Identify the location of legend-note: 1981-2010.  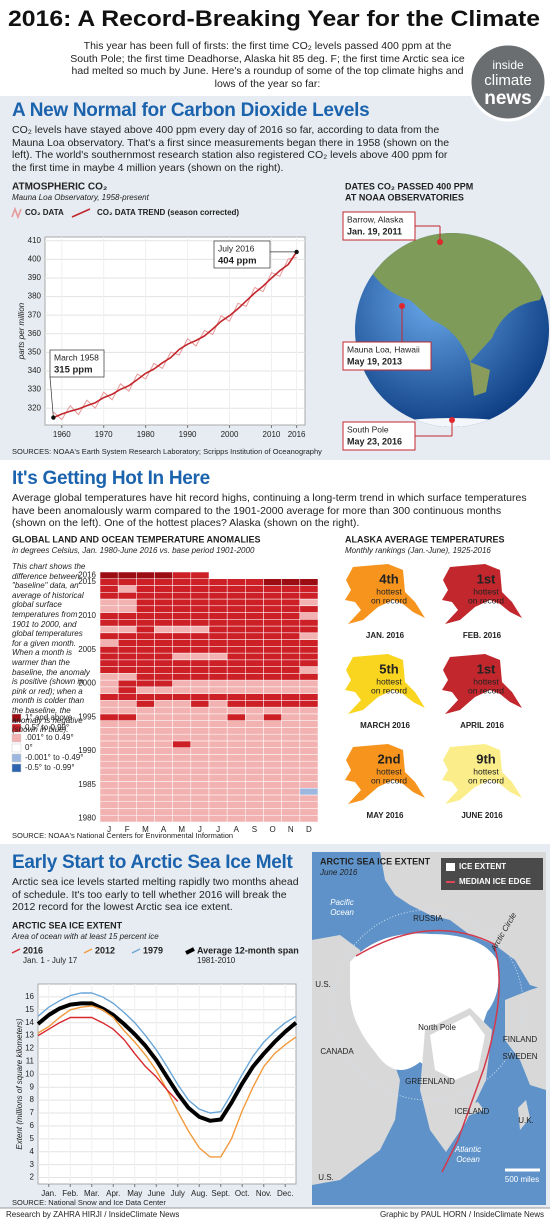
(216, 960).